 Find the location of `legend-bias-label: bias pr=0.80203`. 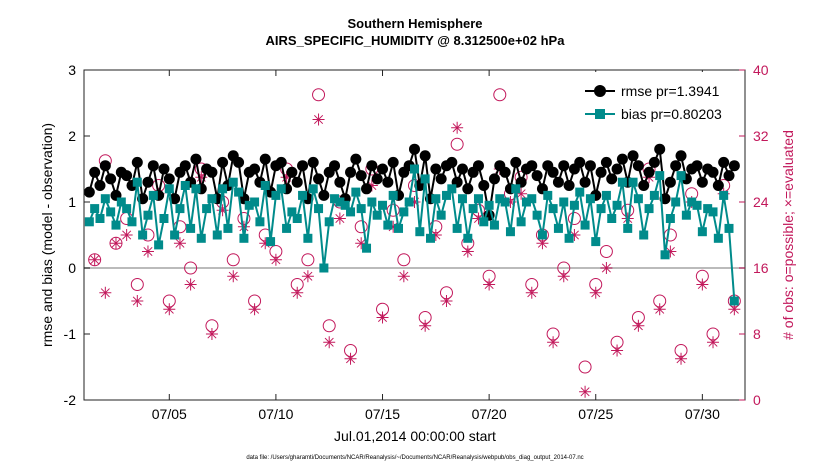

legend-bias-label: bias pr=0.80203 is located at coordinates (671, 114).